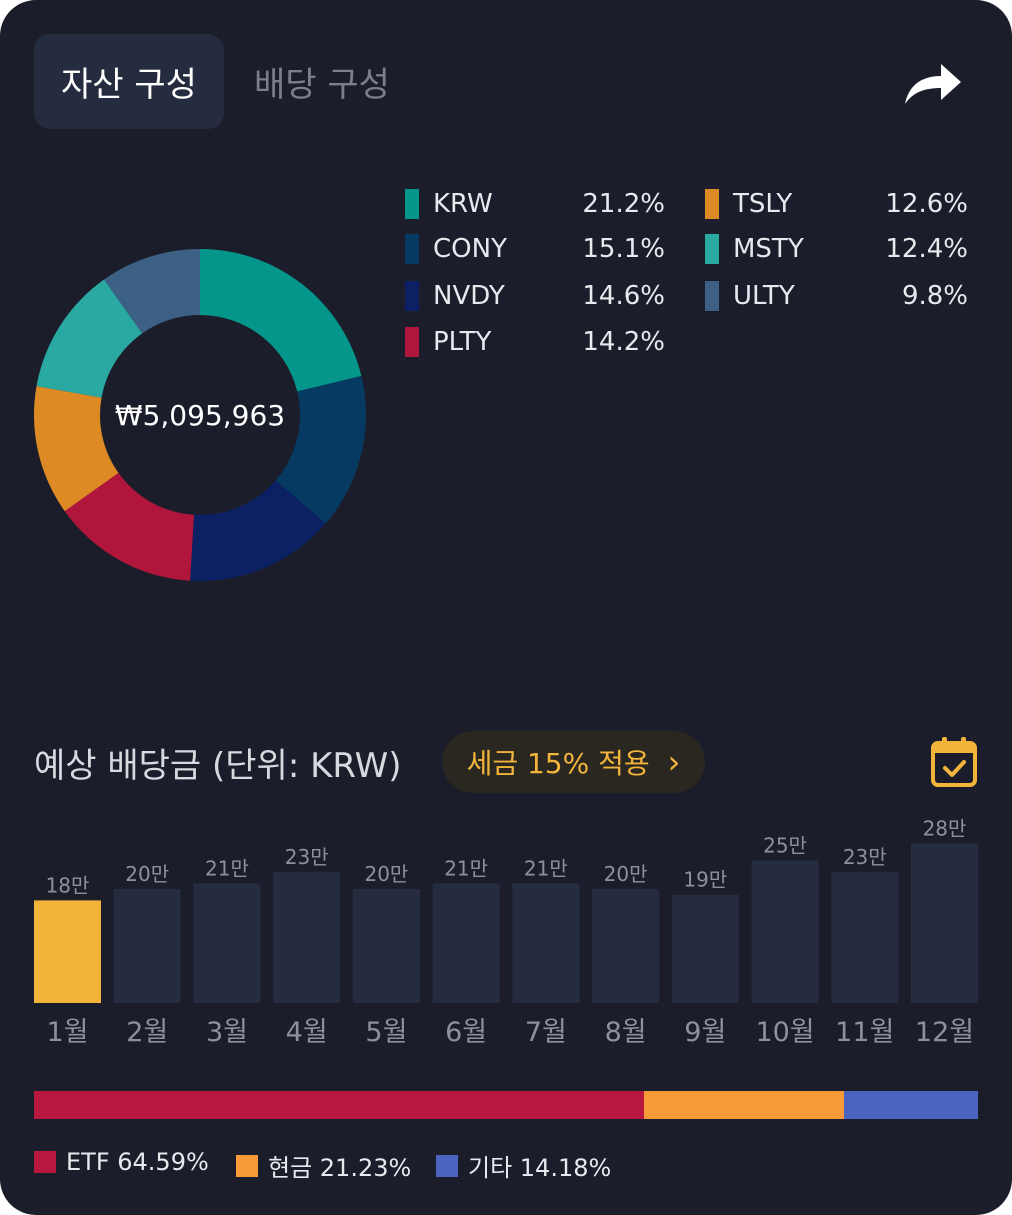  What do you see at coordinates (954, 762) in the screenshot?
I see `calendar-check-icon` at bounding box center [954, 762].